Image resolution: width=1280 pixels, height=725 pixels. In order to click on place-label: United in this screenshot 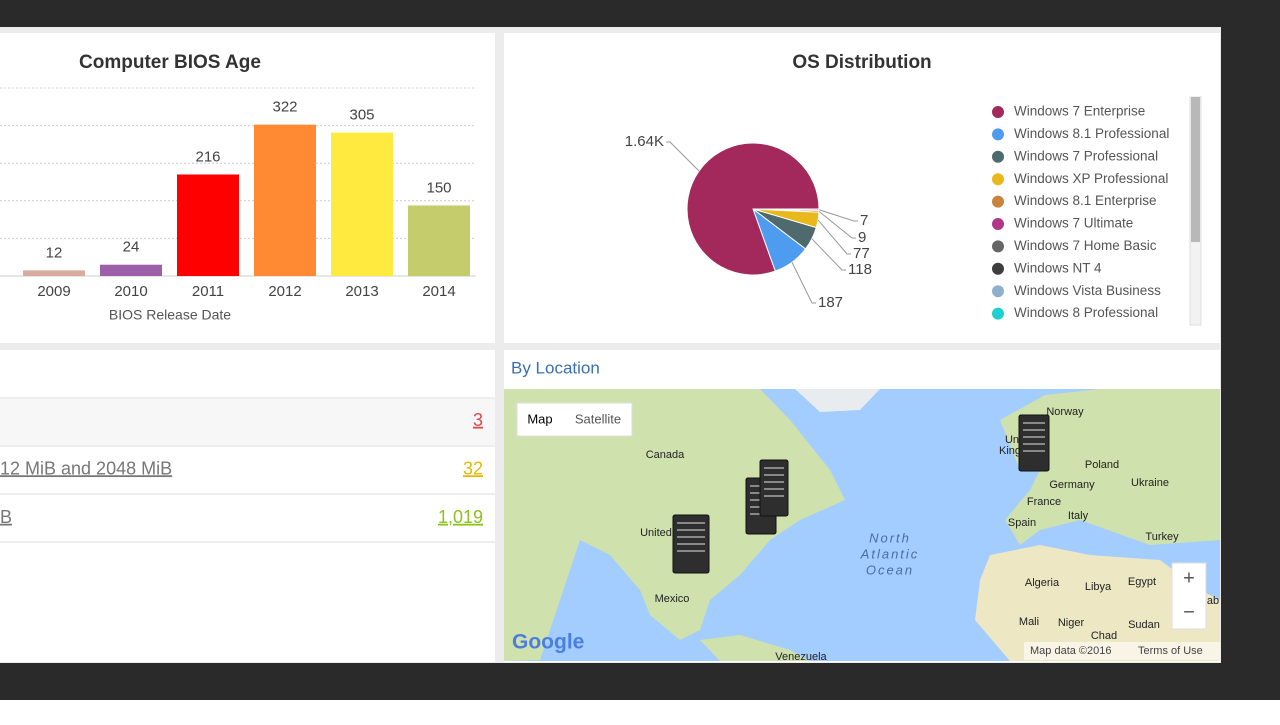, I will do `click(656, 533)`.